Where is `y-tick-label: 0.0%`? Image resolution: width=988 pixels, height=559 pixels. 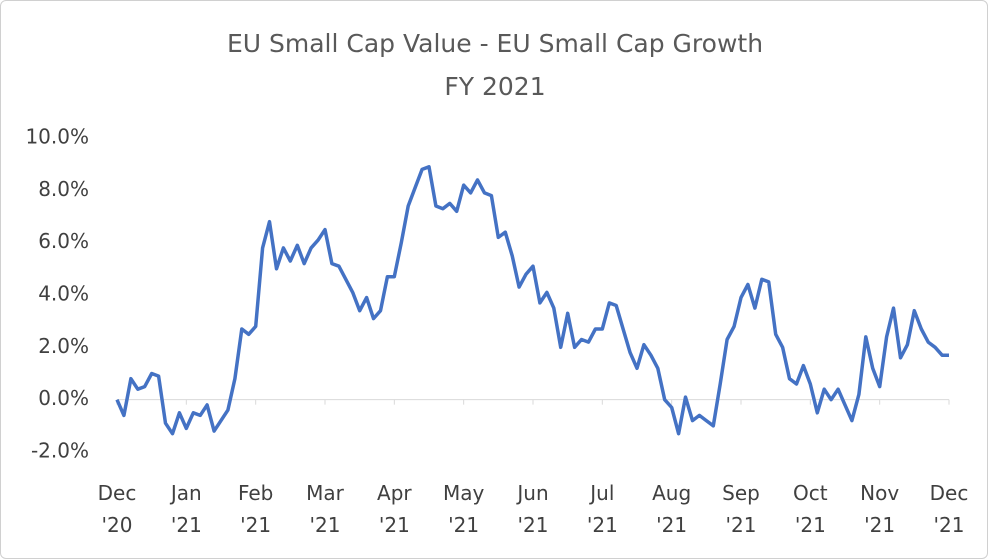
y-tick-label: 0.0% is located at coordinates (63, 398).